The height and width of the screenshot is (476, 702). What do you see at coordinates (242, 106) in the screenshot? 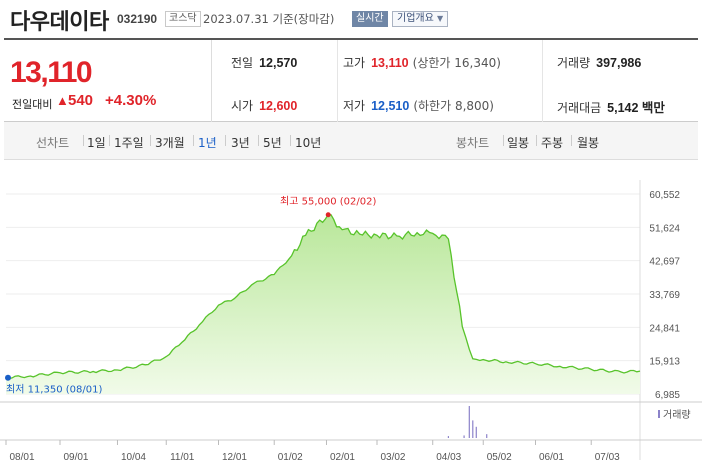
I see `open-label: 시가` at bounding box center [242, 106].